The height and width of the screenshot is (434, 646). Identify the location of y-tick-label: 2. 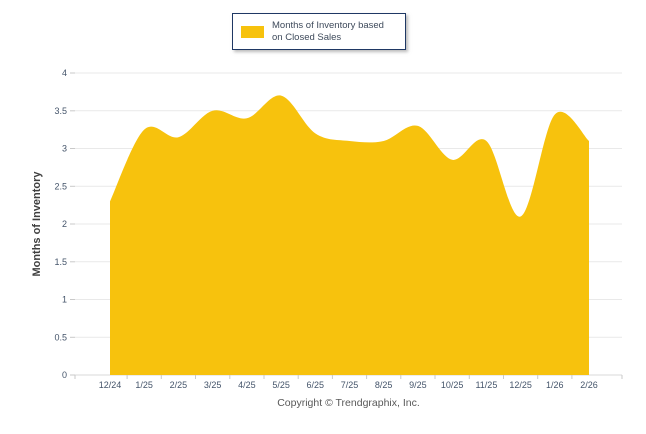
(64, 224).